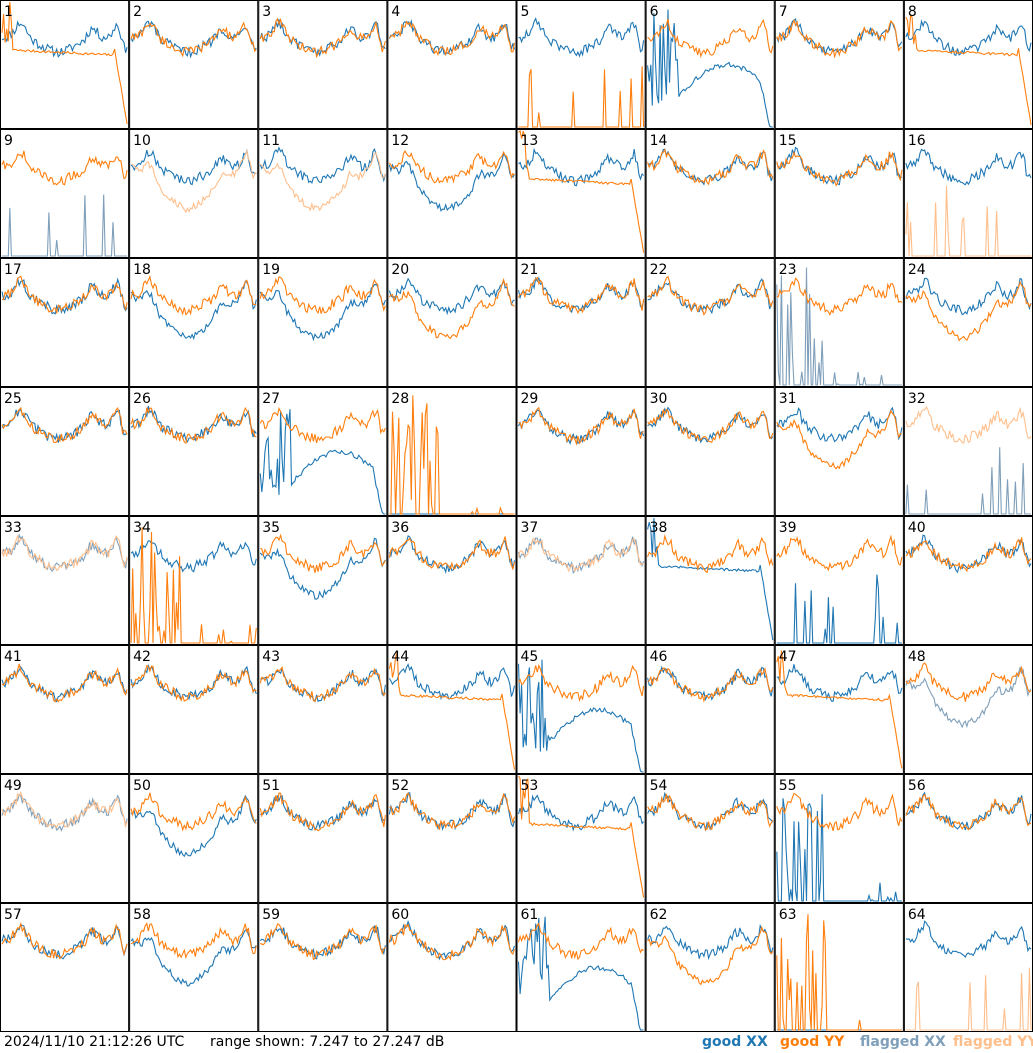 This screenshot has height=1053, width=1033. What do you see at coordinates (400, 657) in the screenshot?
I see `panel-label-44: 44` at bounding box center [400, 657].